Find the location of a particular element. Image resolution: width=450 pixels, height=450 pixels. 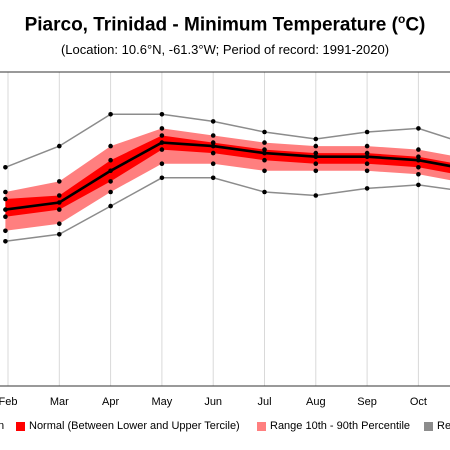

x-tick-label-feb: Feb is located at coordinates (8, 402).